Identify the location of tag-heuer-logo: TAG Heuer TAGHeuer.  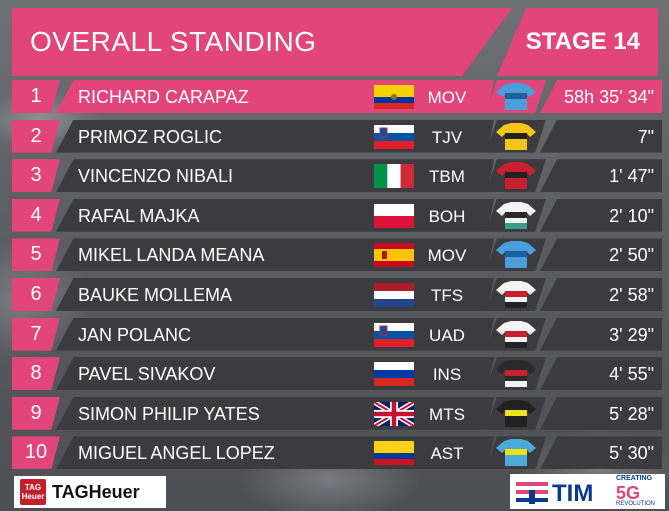
(90, 492).